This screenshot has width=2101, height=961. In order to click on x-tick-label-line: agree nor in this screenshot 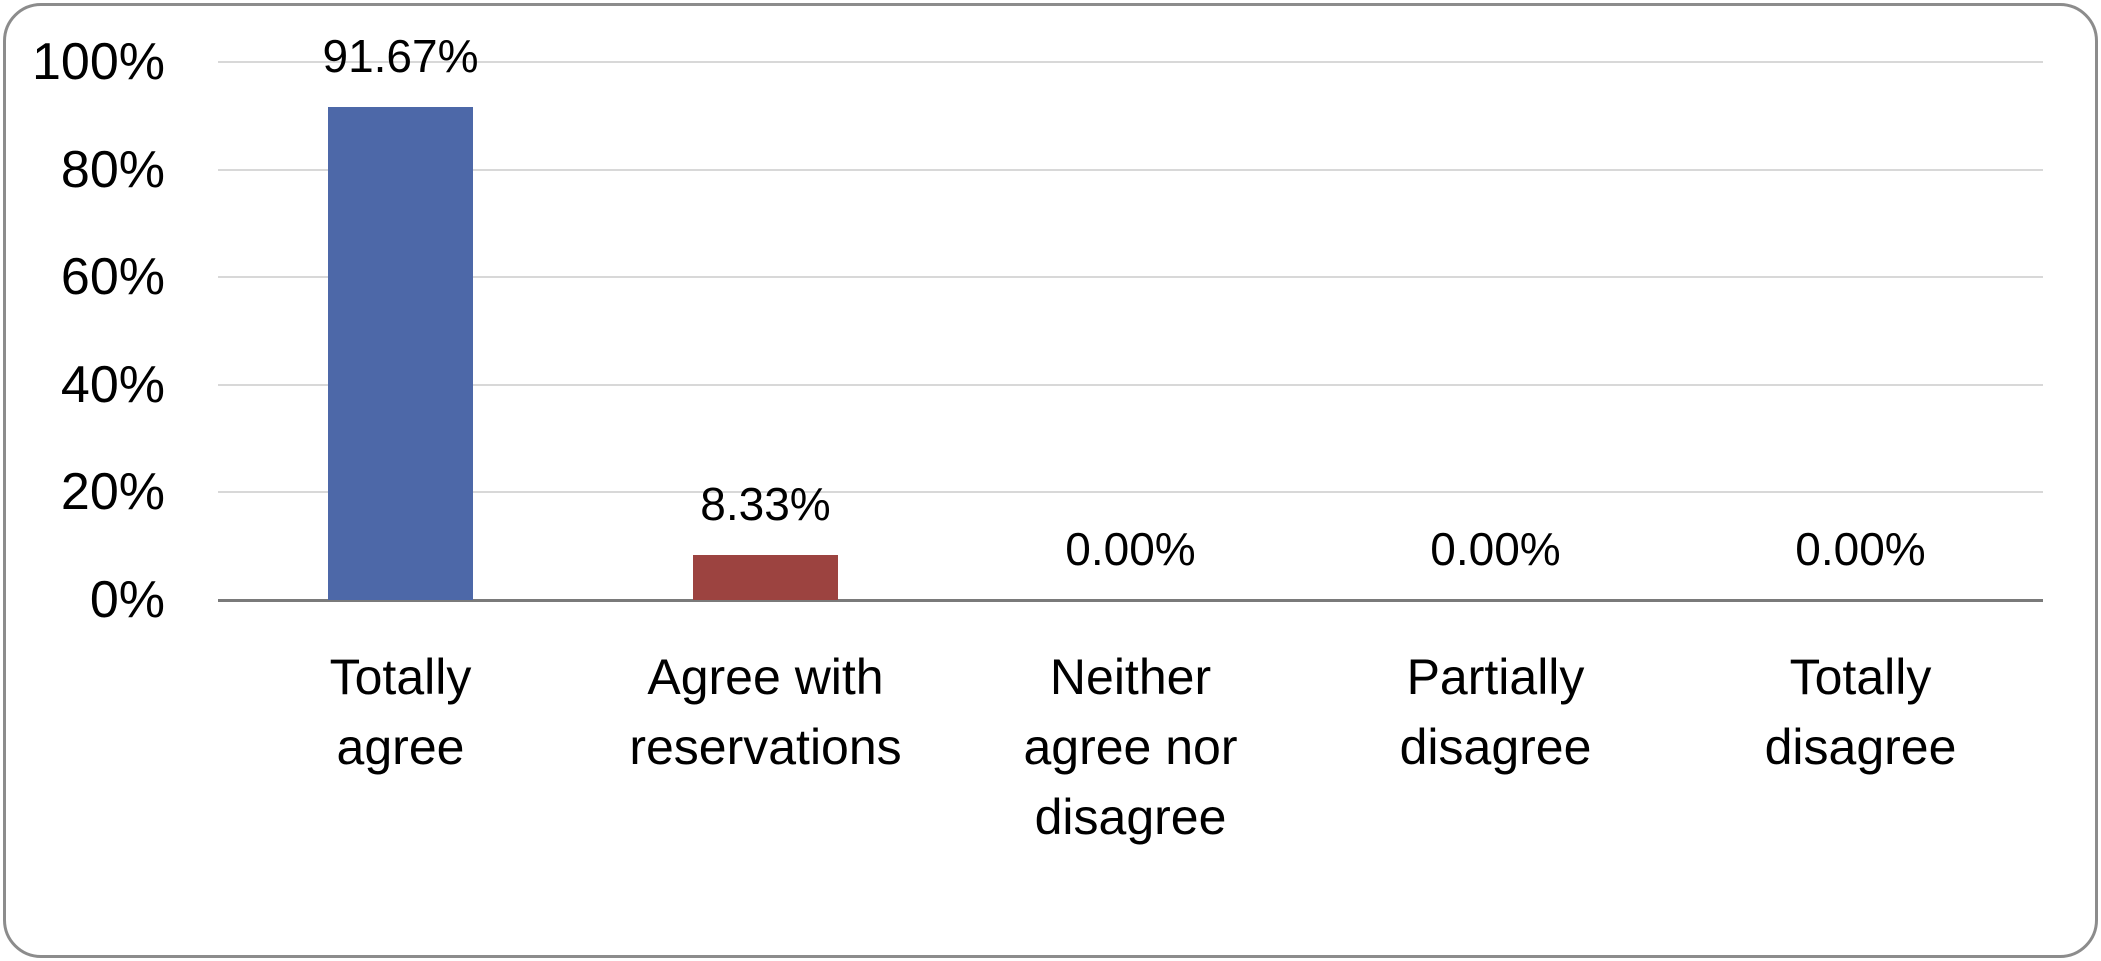, I will do `click(1130, 747)`.